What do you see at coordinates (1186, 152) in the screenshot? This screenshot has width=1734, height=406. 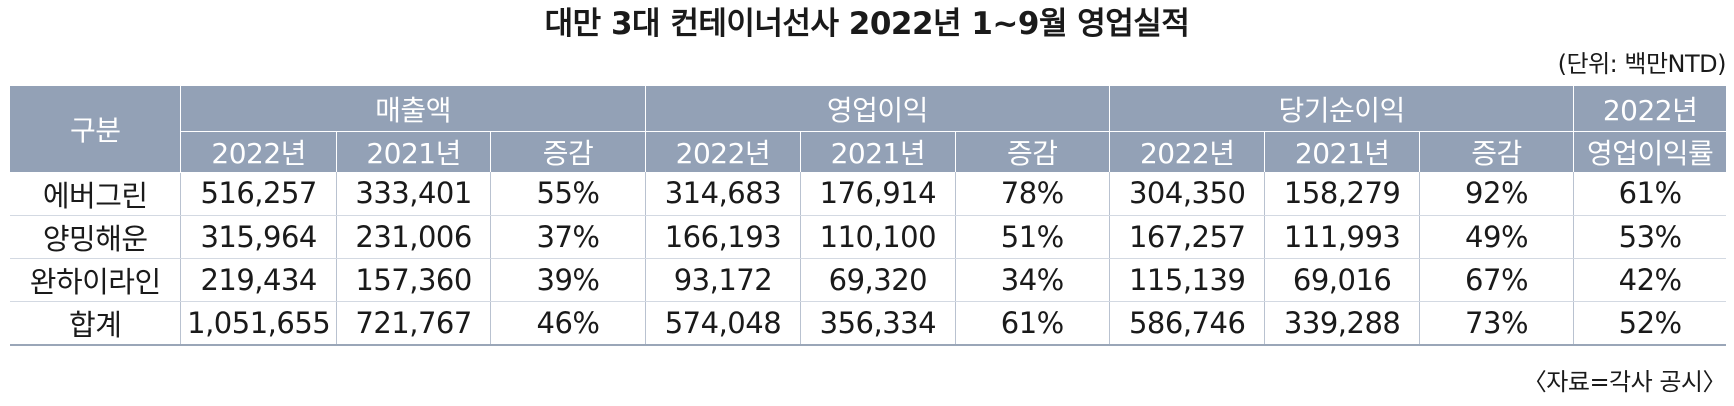 I see `header-net-2022: 2022년` at bounding box center [1186, 152].